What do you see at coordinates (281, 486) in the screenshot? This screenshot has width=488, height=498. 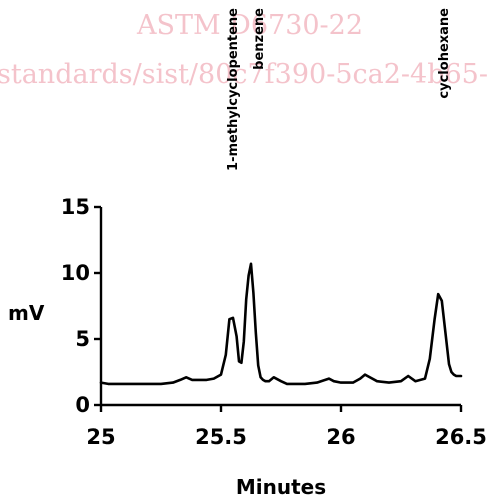 I see `x-axis-title: Minutes` at bounding box center [281, 486].